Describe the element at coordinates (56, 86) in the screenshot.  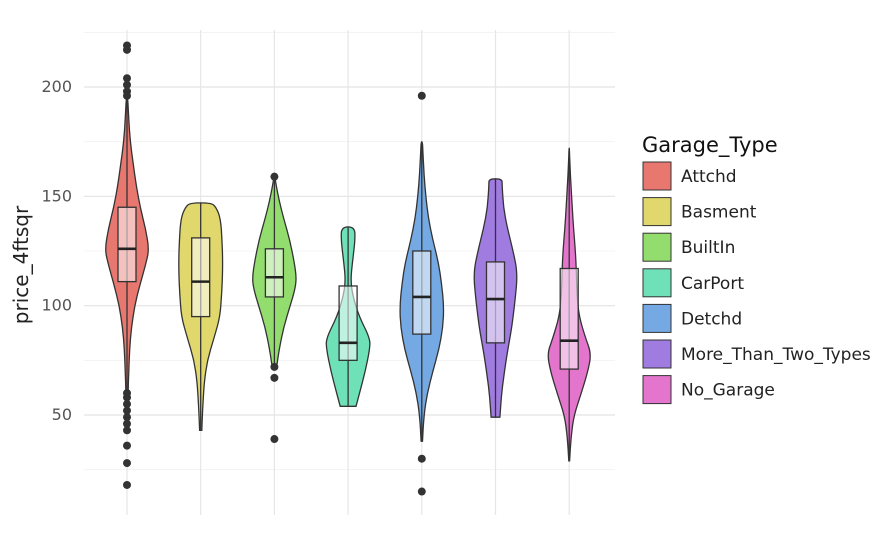
I see `y-tick-label: 200` at that location.